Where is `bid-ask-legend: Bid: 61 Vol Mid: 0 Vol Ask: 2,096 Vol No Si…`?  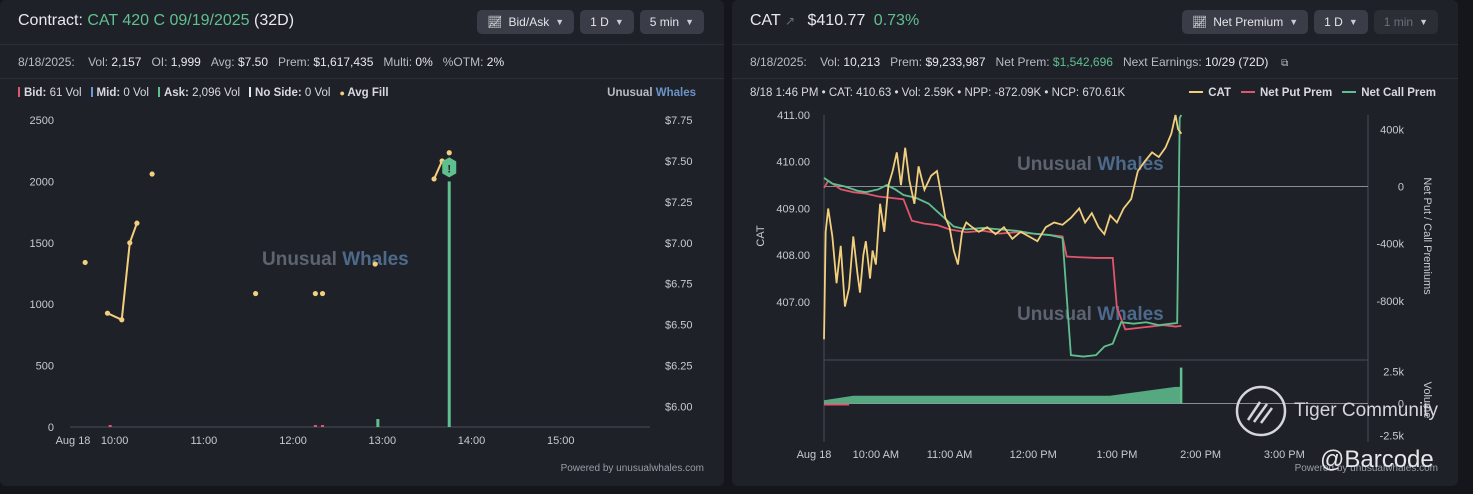
bid-ask-legend: Bid: 61 Vol Mid: 0 Vol Ask: 2,096 Vol No Si… is located at coordinates (208, 93).